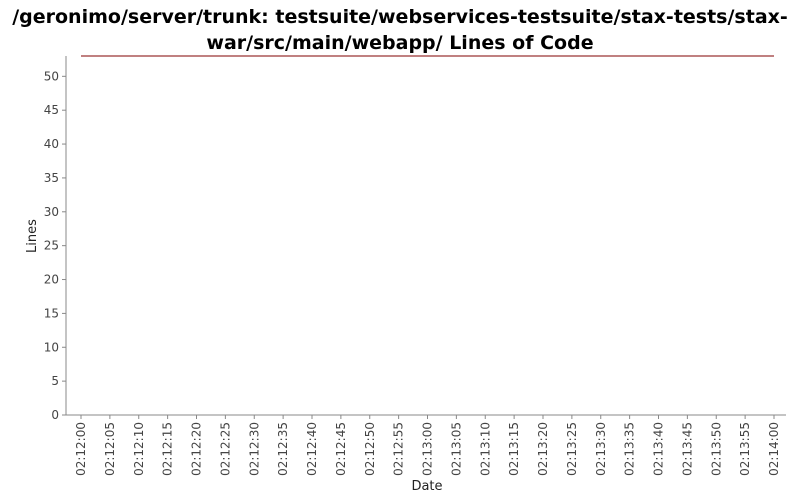  Describe the element at coordinates (428, 449) in the screenshot. I see `x-tick-label: 02:13:00` at that location.